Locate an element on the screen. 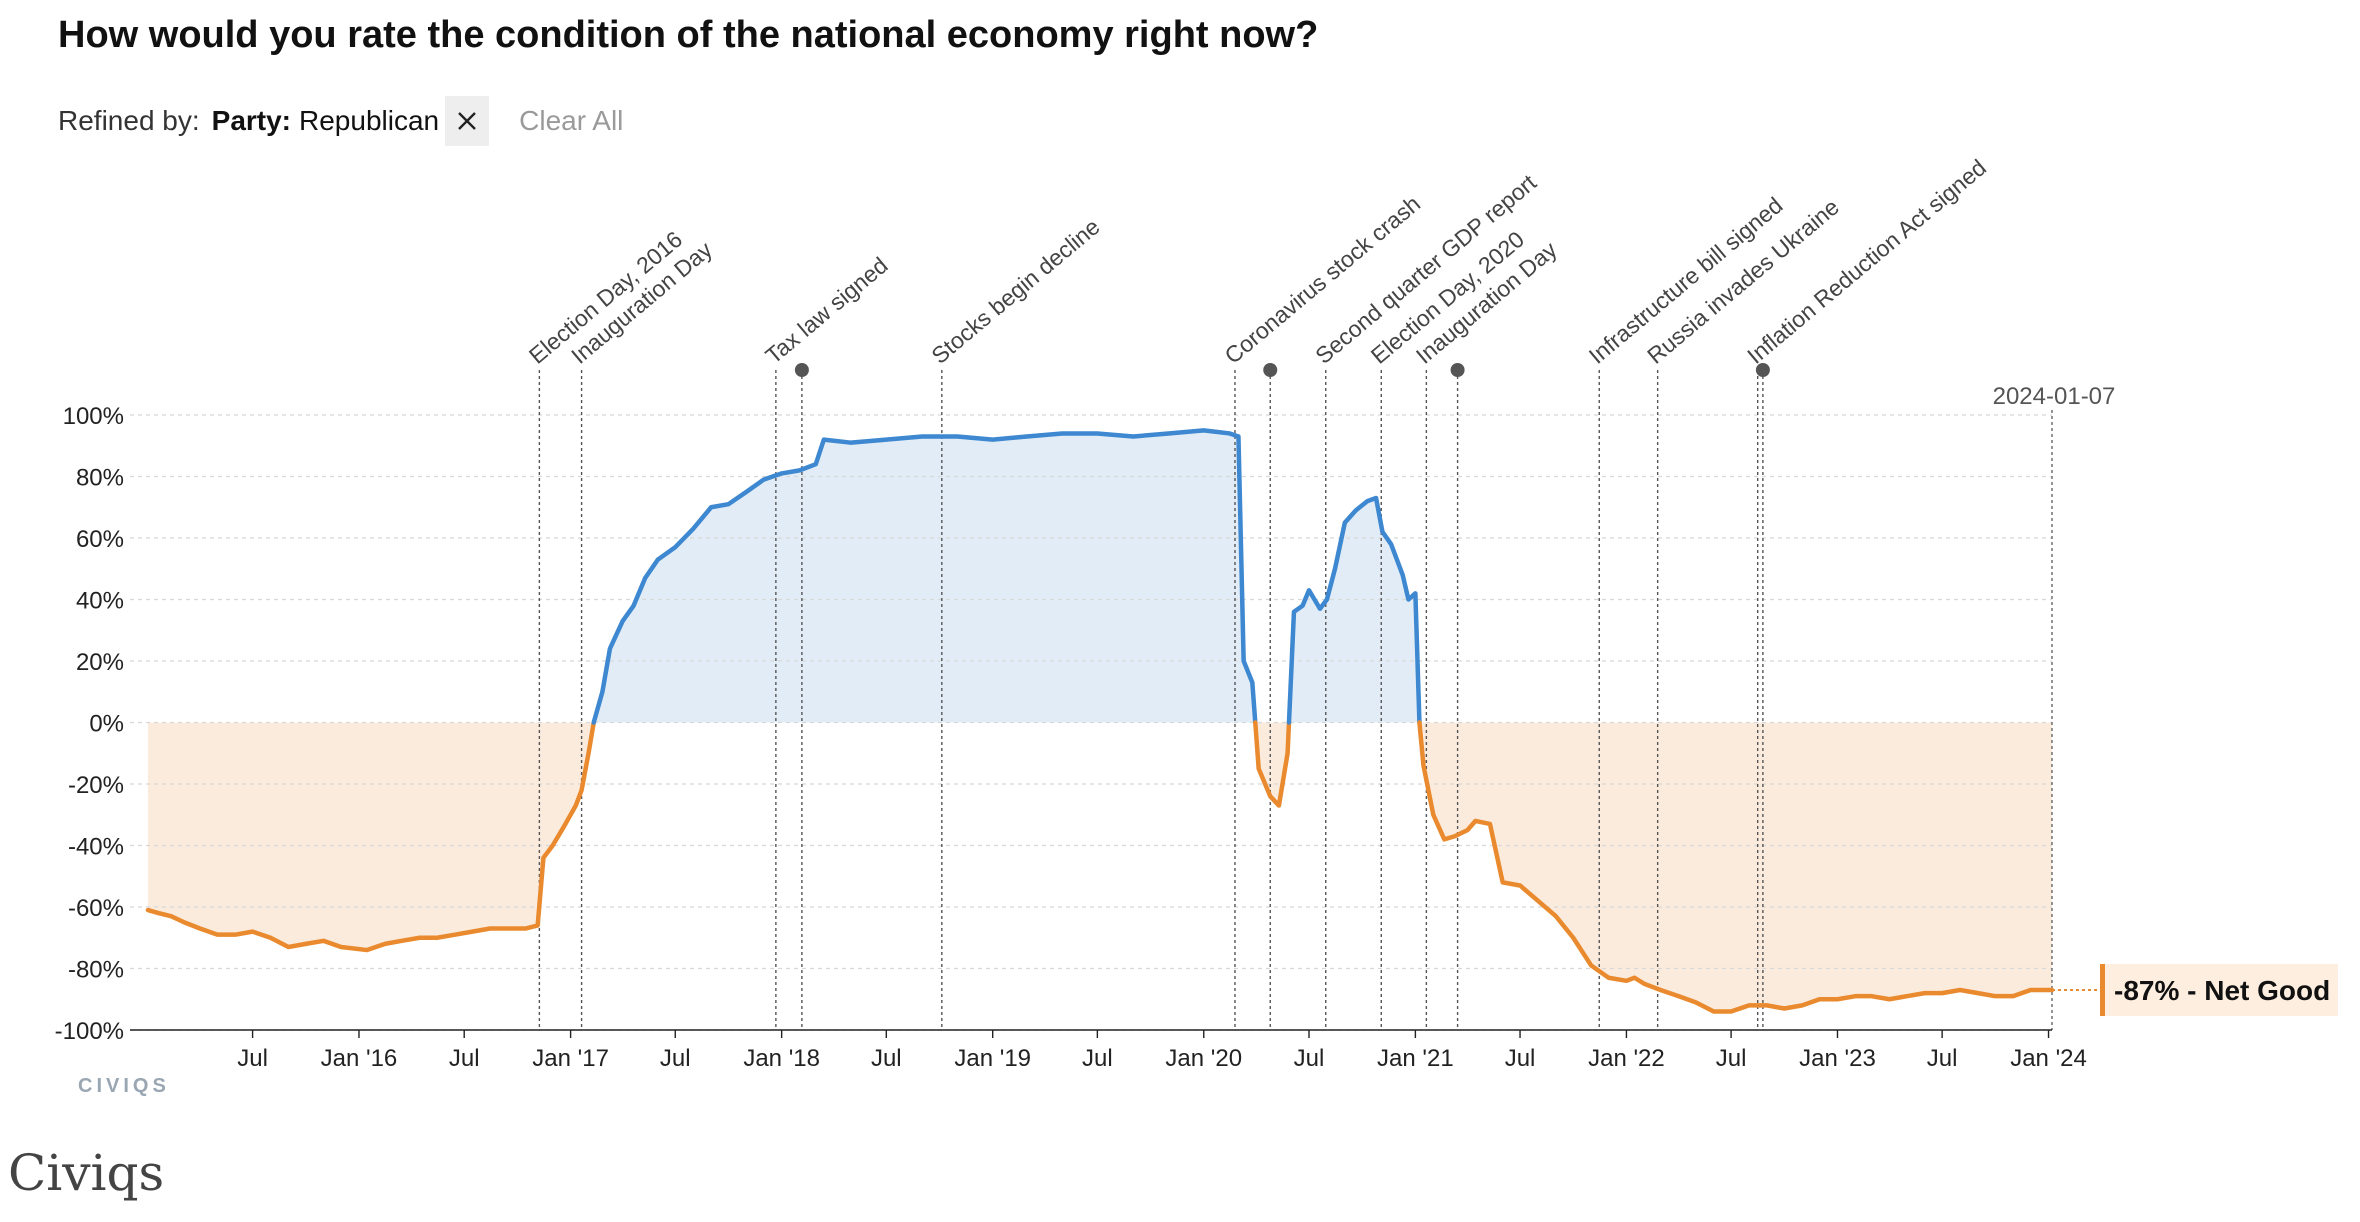 The height and width of the screenshot is (1222, 2360). value-label-box is located at coordinates (2219, 990).